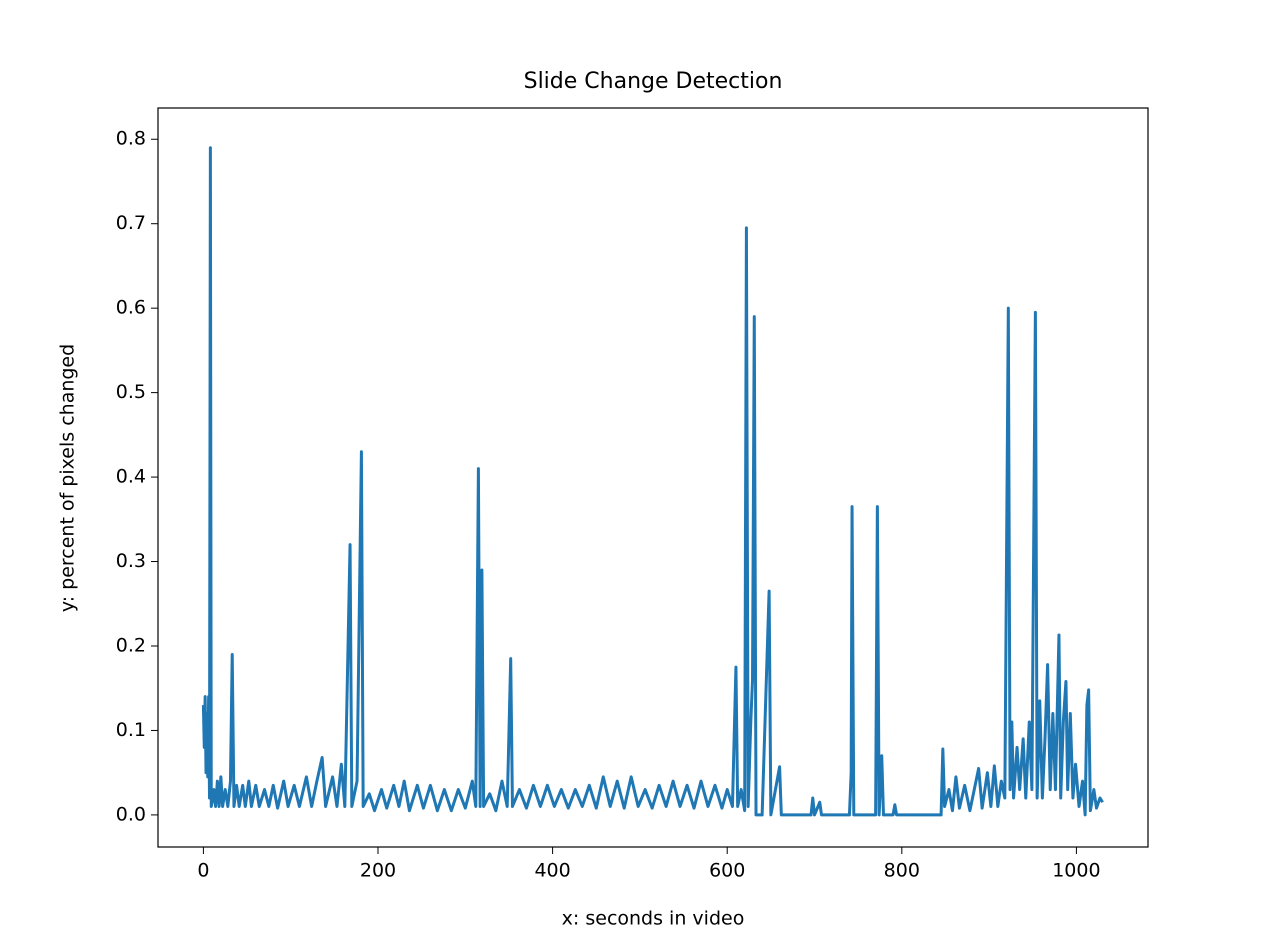 Image resolution: width=1268 pixels, height=944 pixels. What do you see at coordinates (727, 871) in the screenshot?
I see `x-tick-label: 600` at bounding box center [727, 871].